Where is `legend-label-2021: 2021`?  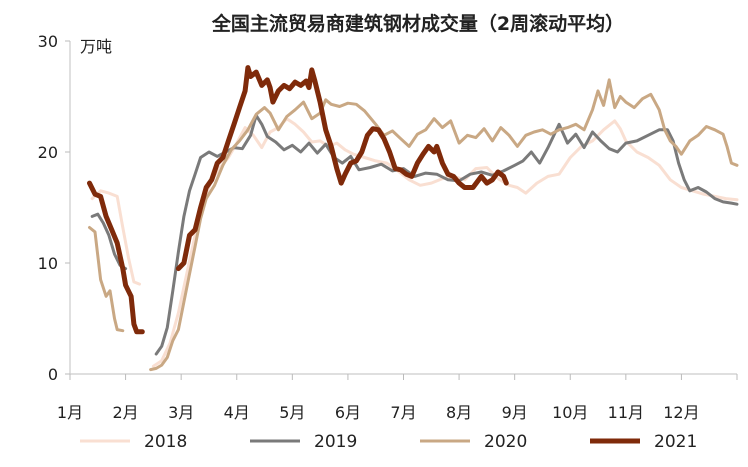 legend-label-2021: 2021 is located at coordinates (675, 442).